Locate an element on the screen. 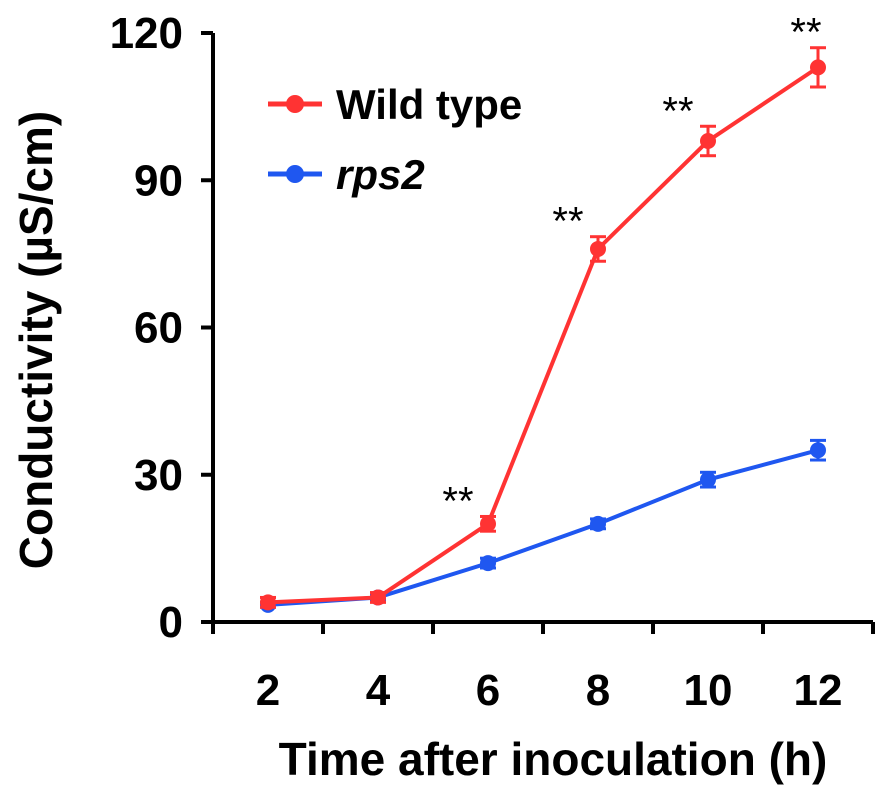  y-tick-label: 30 is located at coordinates (158, 475).